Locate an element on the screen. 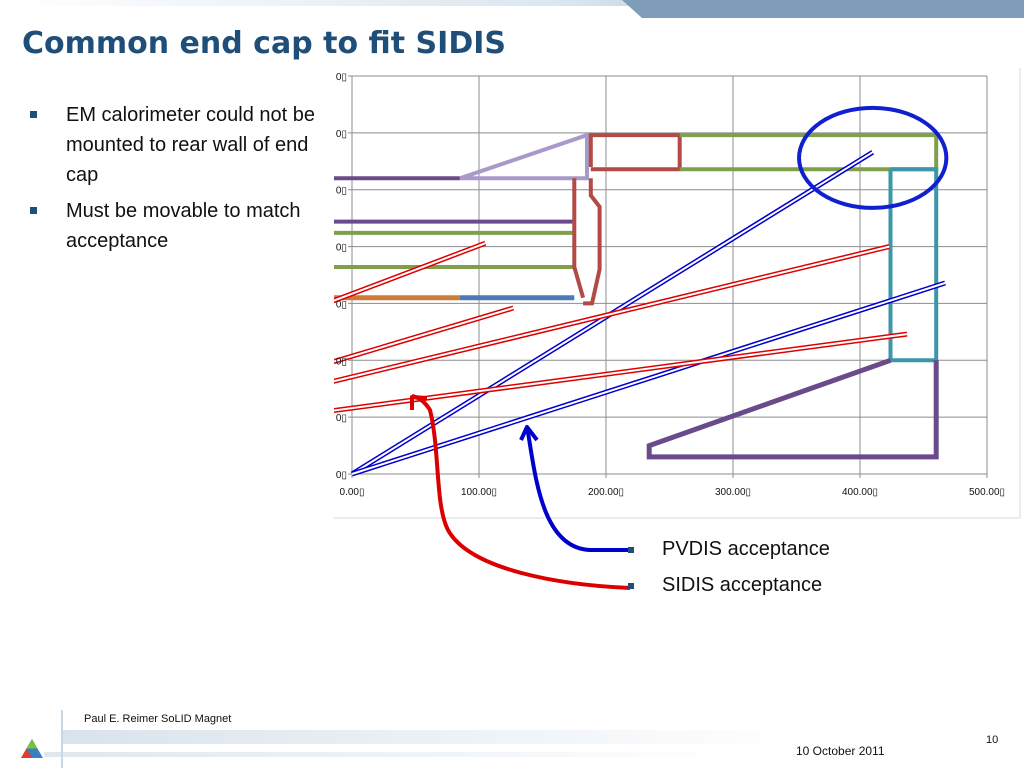  sidis-arrow is located at coordinates (521, 492).